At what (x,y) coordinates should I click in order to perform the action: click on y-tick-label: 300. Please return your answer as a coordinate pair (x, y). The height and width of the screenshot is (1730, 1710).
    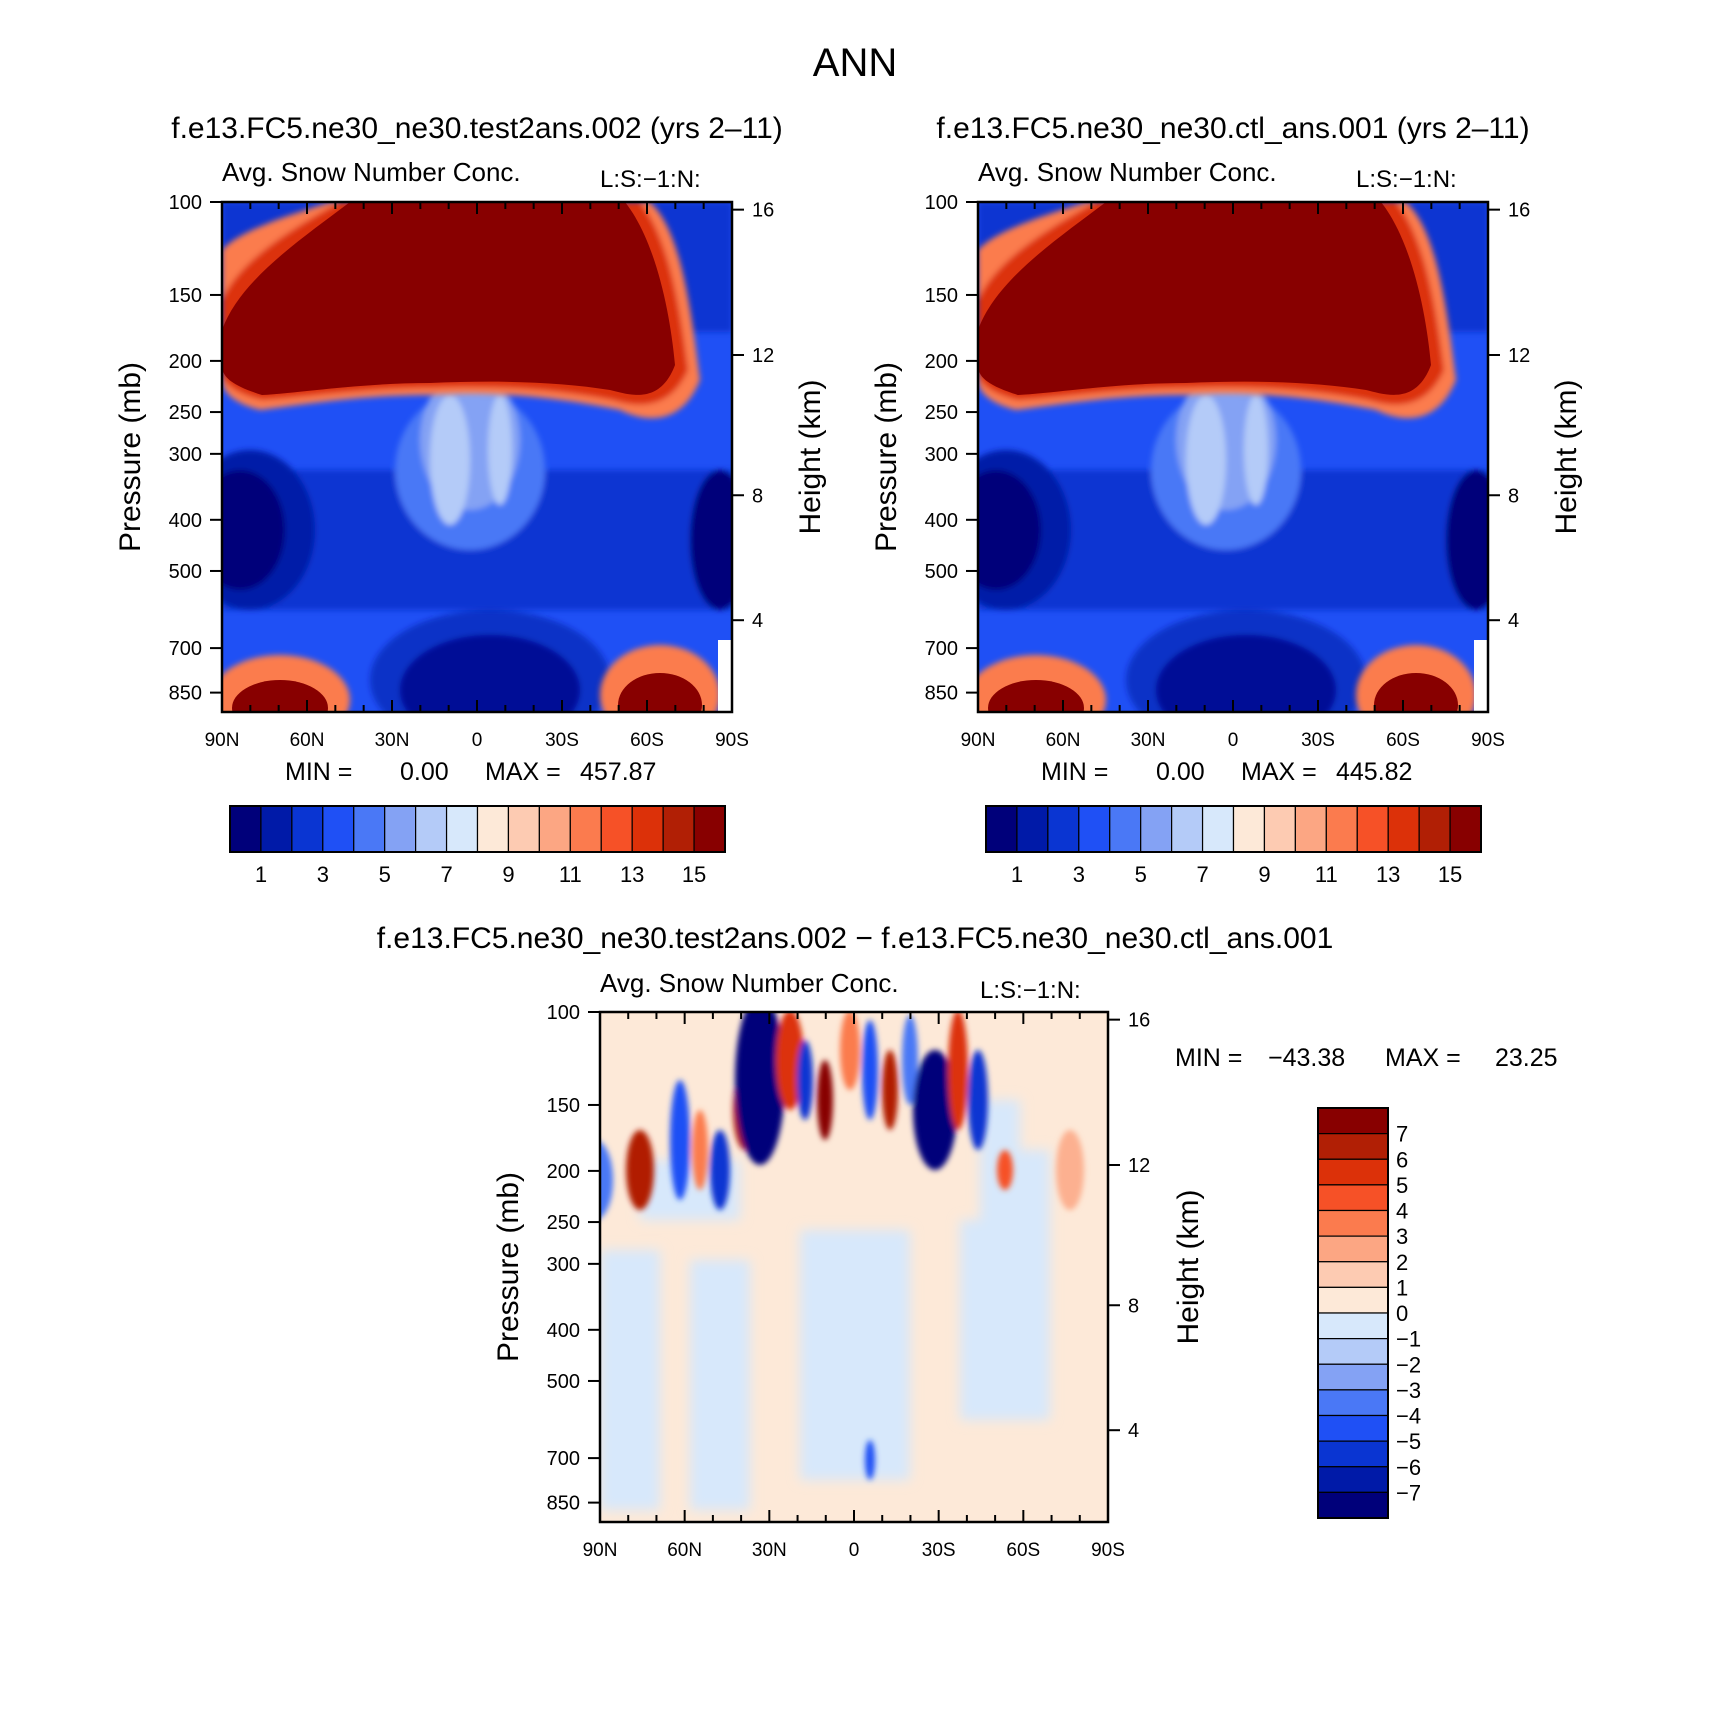
    Looking at the image, I should click on (185, 455).